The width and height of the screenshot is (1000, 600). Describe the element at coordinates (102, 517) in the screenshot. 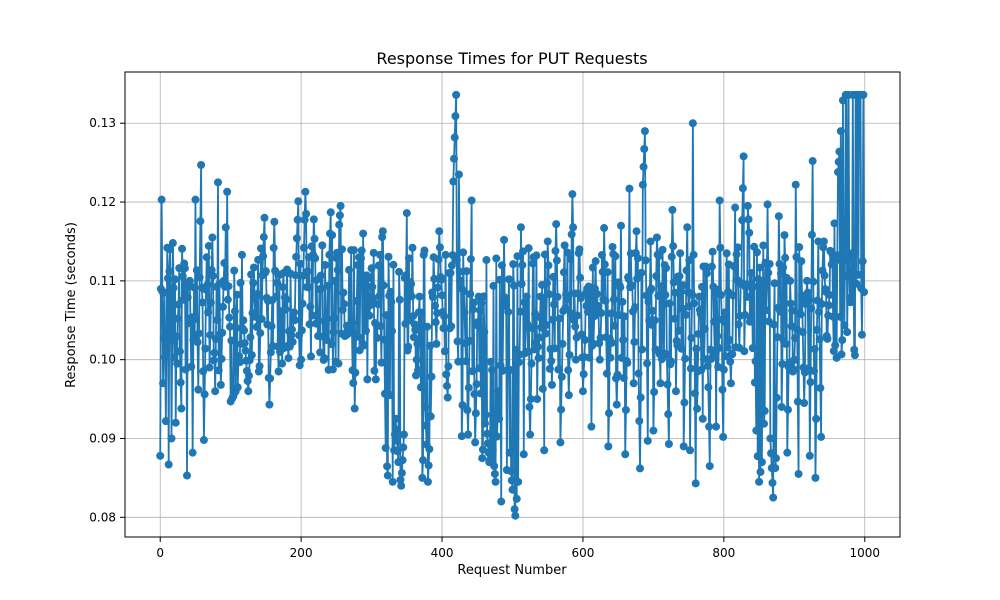

I see `y-tick-label: 0.08` at that location.